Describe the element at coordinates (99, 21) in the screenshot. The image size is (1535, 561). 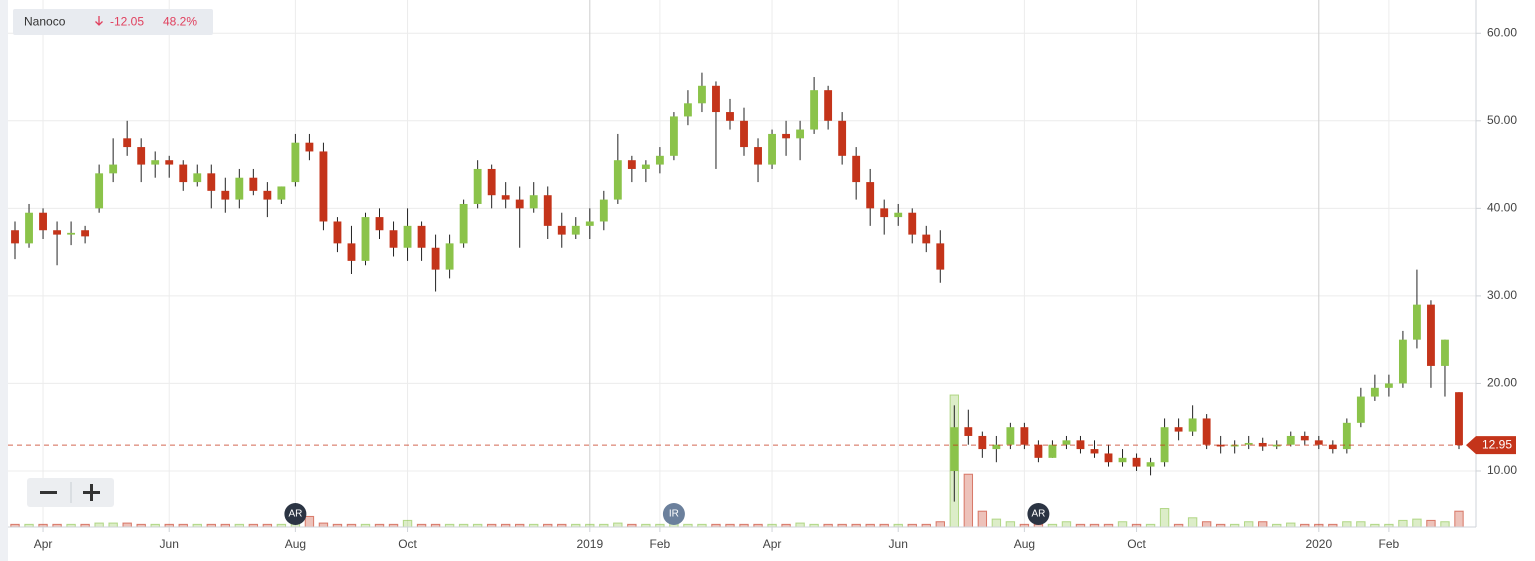
I see `down-arrow-icon` at that location.